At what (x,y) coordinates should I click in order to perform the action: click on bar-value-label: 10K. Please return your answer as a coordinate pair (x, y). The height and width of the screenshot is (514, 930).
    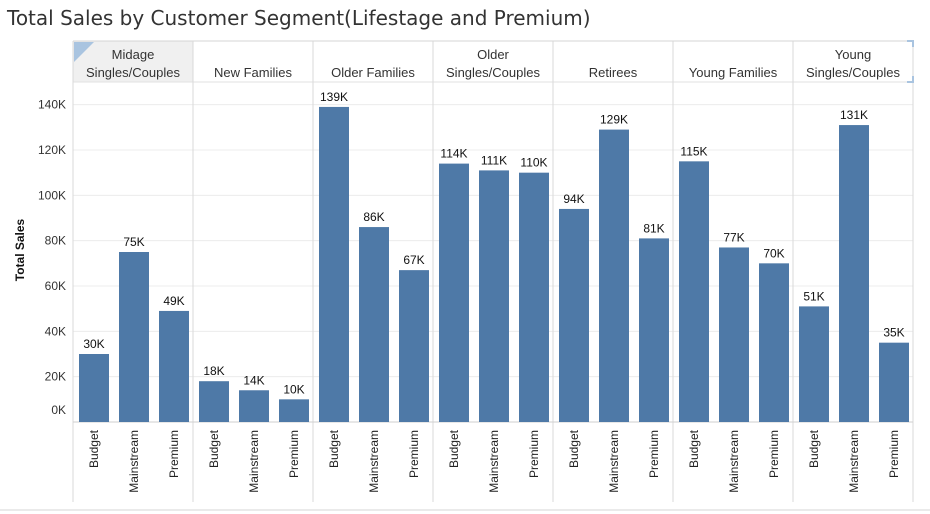
    Looking at the image, I should click on (293, 389).